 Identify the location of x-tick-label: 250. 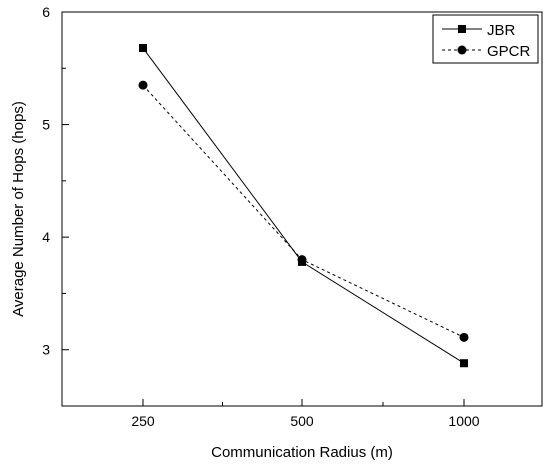
(143, 421).